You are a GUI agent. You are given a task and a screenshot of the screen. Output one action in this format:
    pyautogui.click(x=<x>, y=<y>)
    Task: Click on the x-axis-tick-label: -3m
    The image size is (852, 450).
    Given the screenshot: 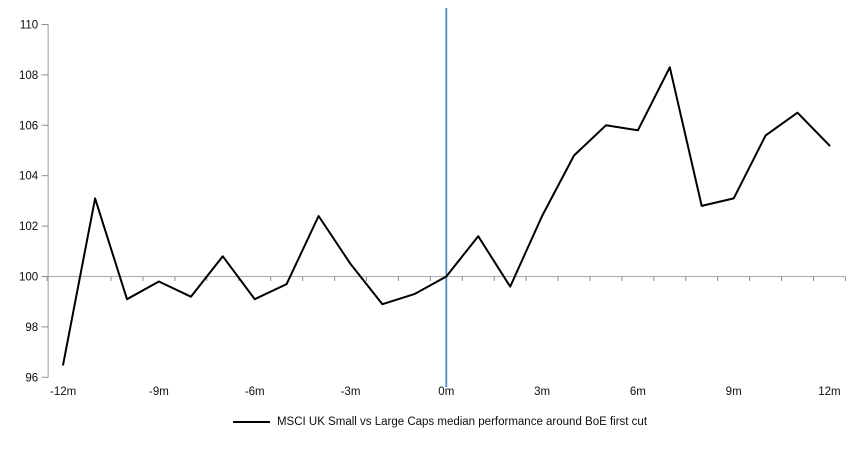 What is the action you would take?
    pyautogui.click(x=351, y=392)
    